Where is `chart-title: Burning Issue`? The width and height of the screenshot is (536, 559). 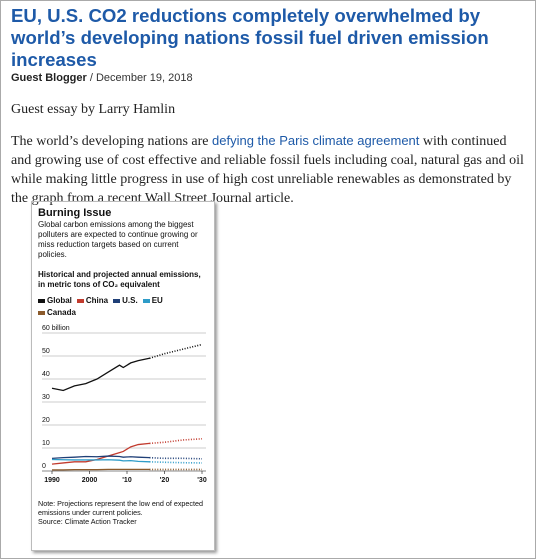
chart-title: Burning Issue is located at coordinates (75, 213).